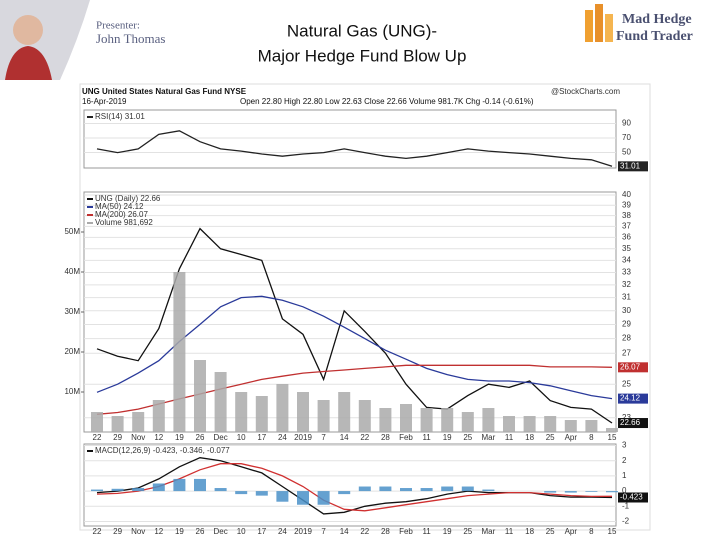 This screenshot has width=720, height=540. I want to click on end-label: 26.07, so click(630, 366).